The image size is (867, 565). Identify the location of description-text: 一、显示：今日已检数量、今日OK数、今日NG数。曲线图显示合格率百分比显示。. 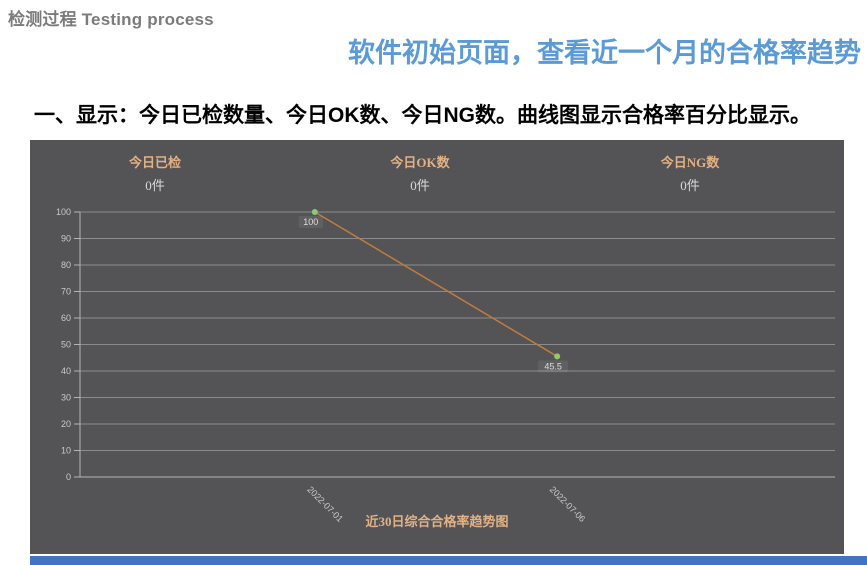
(422, 115).